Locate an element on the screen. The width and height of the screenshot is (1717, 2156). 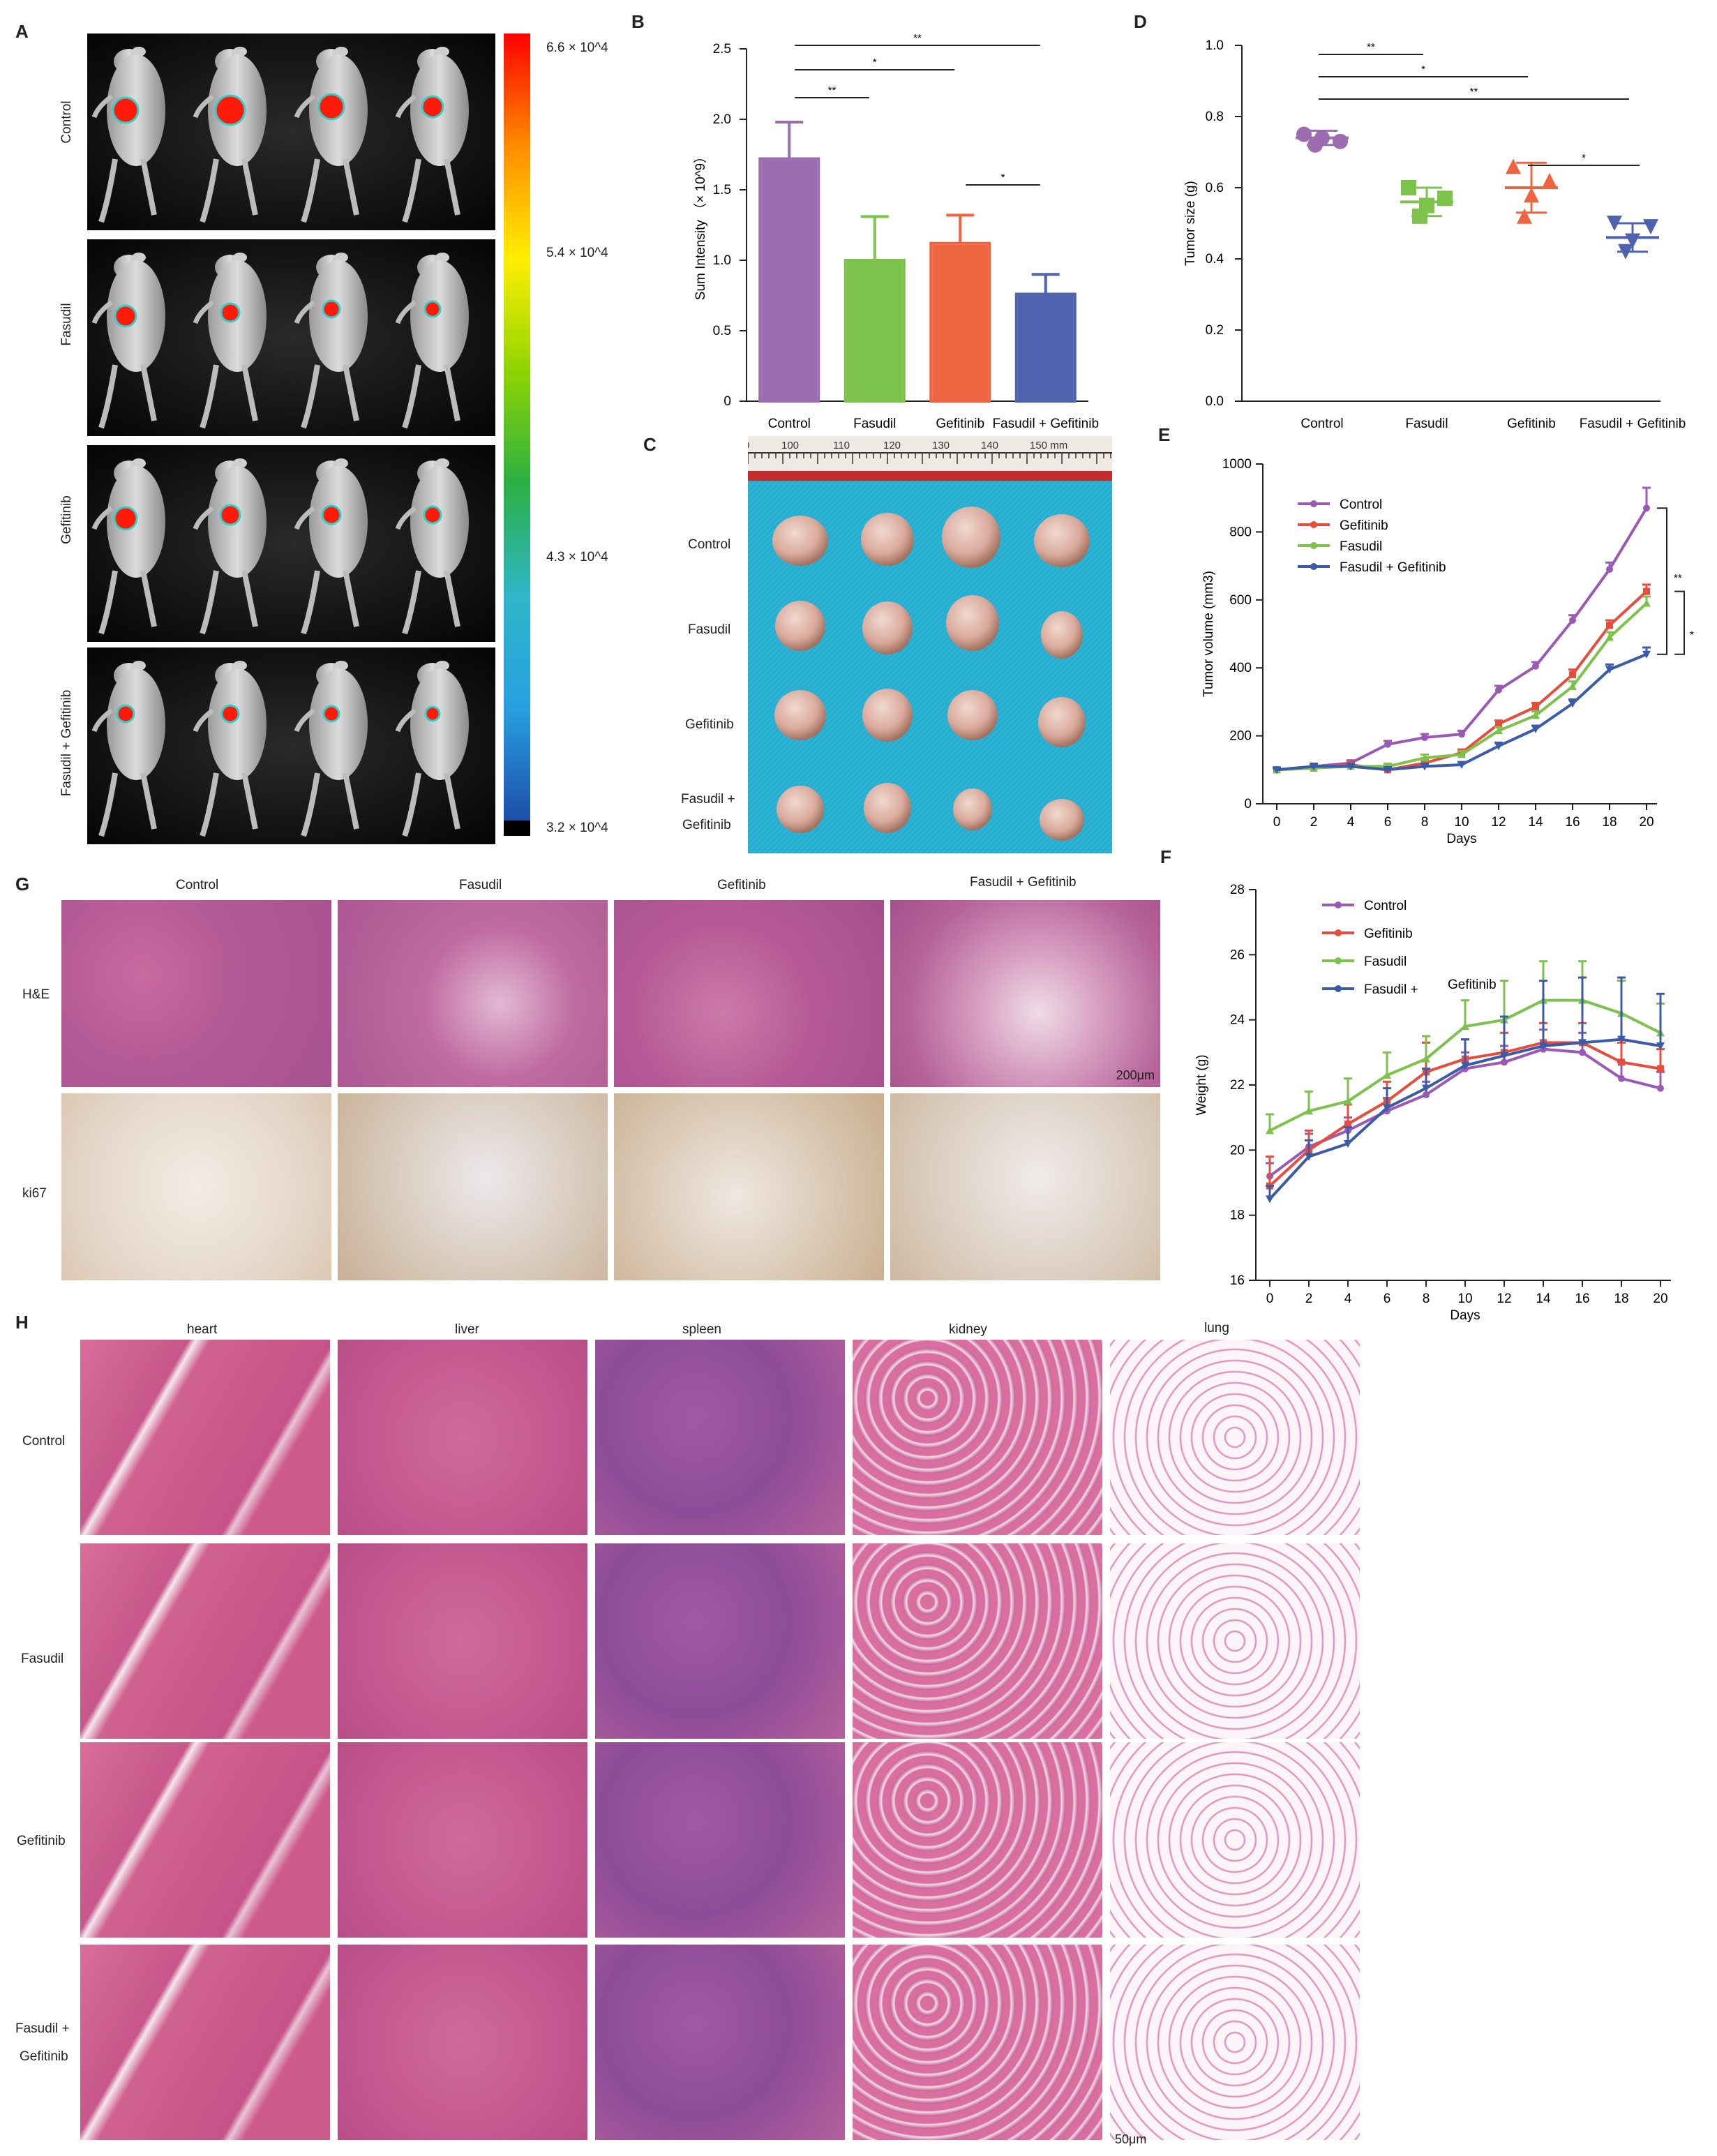
ruler-label: 130 is located at coordinates (941, 445).